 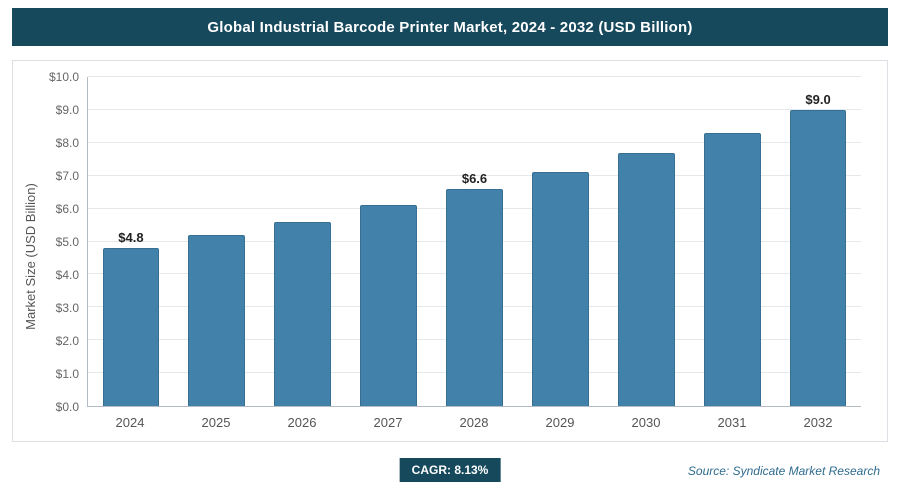 I want to click on bar-2026, so click(x=303, y=313).